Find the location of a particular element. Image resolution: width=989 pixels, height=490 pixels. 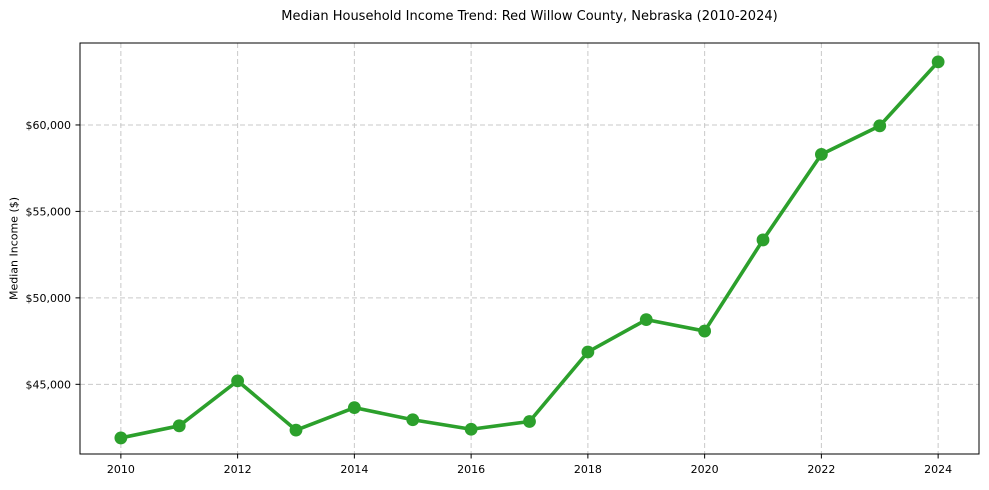

x-tick-label: 2022 is located at coordinates (821, 469).